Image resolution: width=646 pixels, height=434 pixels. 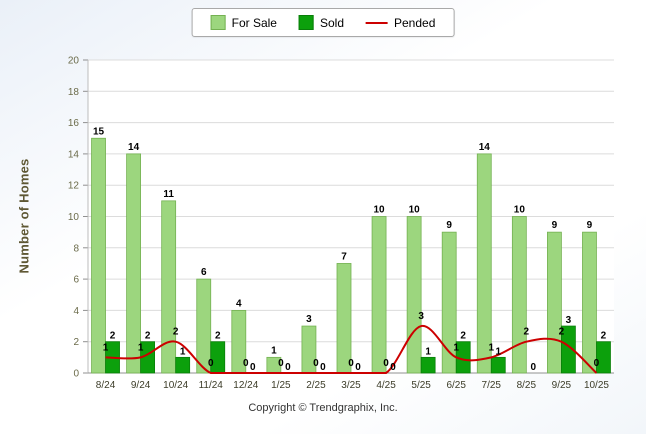 What do you see at coordinates (351, 385) in the screenshot?
I see `x-tick-label: 3/25` at bounding box center [351, 385].